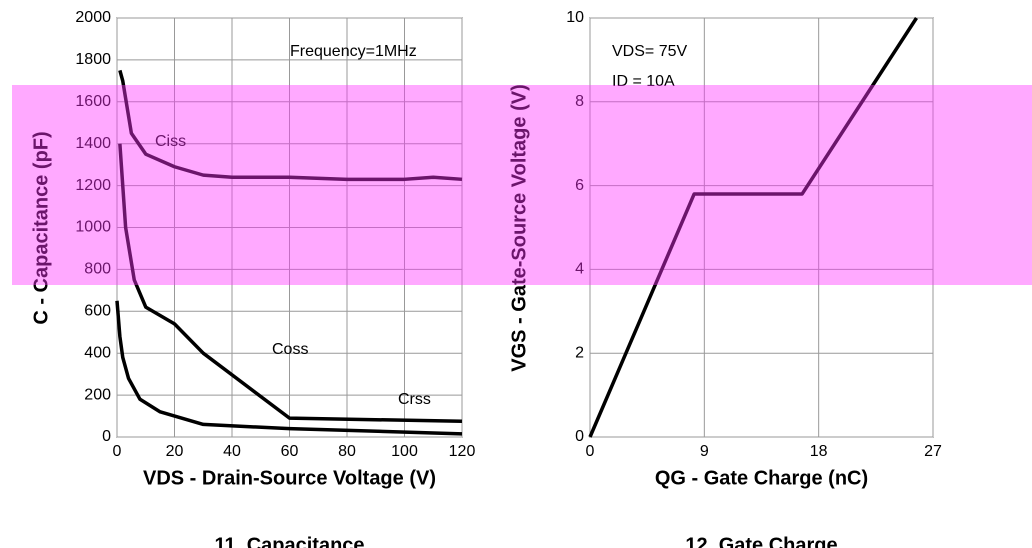  Describe the element at coordinates (575, 17) in the screenshot. I see `y-tick-label: 10` at that location.